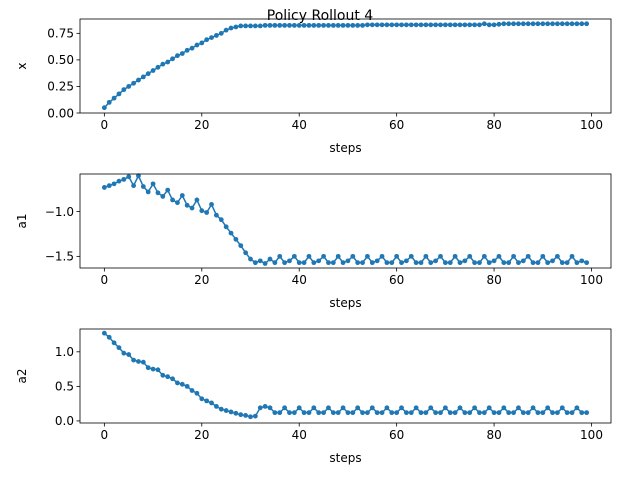 The height and width of the screenshot is (480, 640). I want to click on series-line-a1, so click(345, 219).